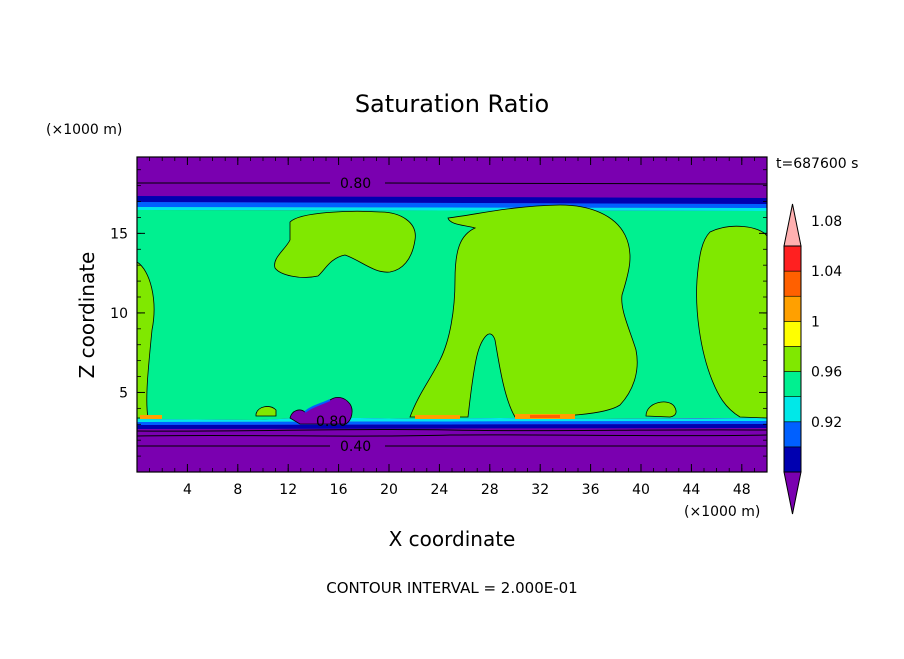  What do you see at coordinates (742, 490) in the screenshot?
I see `x-tick-label: 48` at bounding box center [742, 490].